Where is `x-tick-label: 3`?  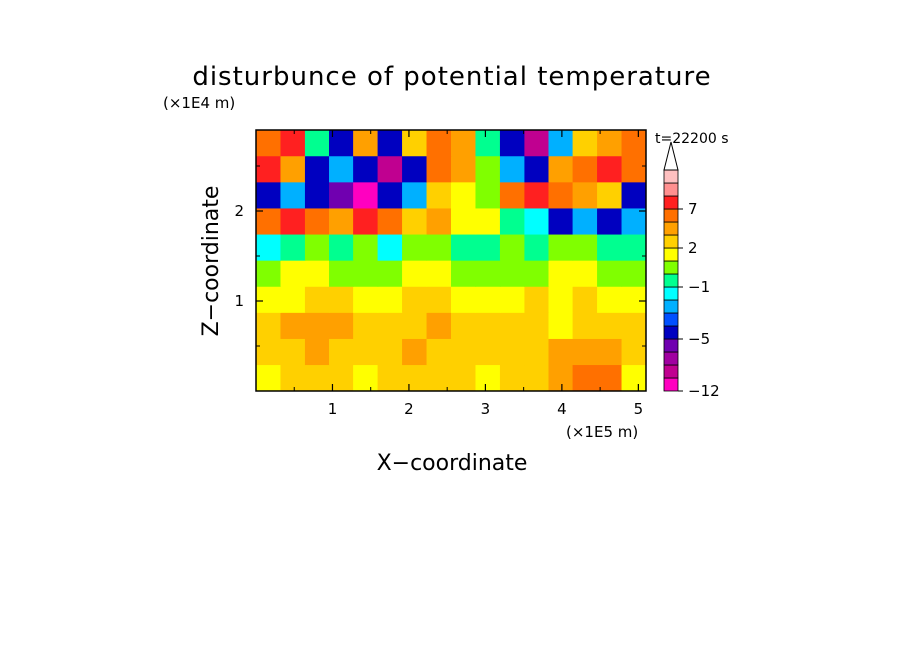 x-tick-label: 3 is located at coordinates (486, 409).